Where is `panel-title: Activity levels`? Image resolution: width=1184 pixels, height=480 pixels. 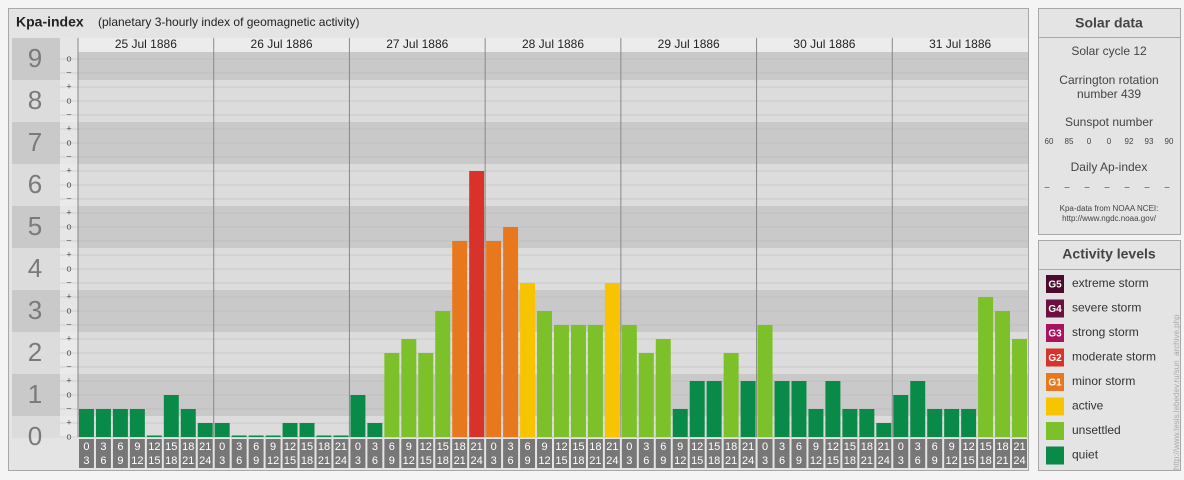
panel-title: Activity levels is located at coordinates (1109, 254).